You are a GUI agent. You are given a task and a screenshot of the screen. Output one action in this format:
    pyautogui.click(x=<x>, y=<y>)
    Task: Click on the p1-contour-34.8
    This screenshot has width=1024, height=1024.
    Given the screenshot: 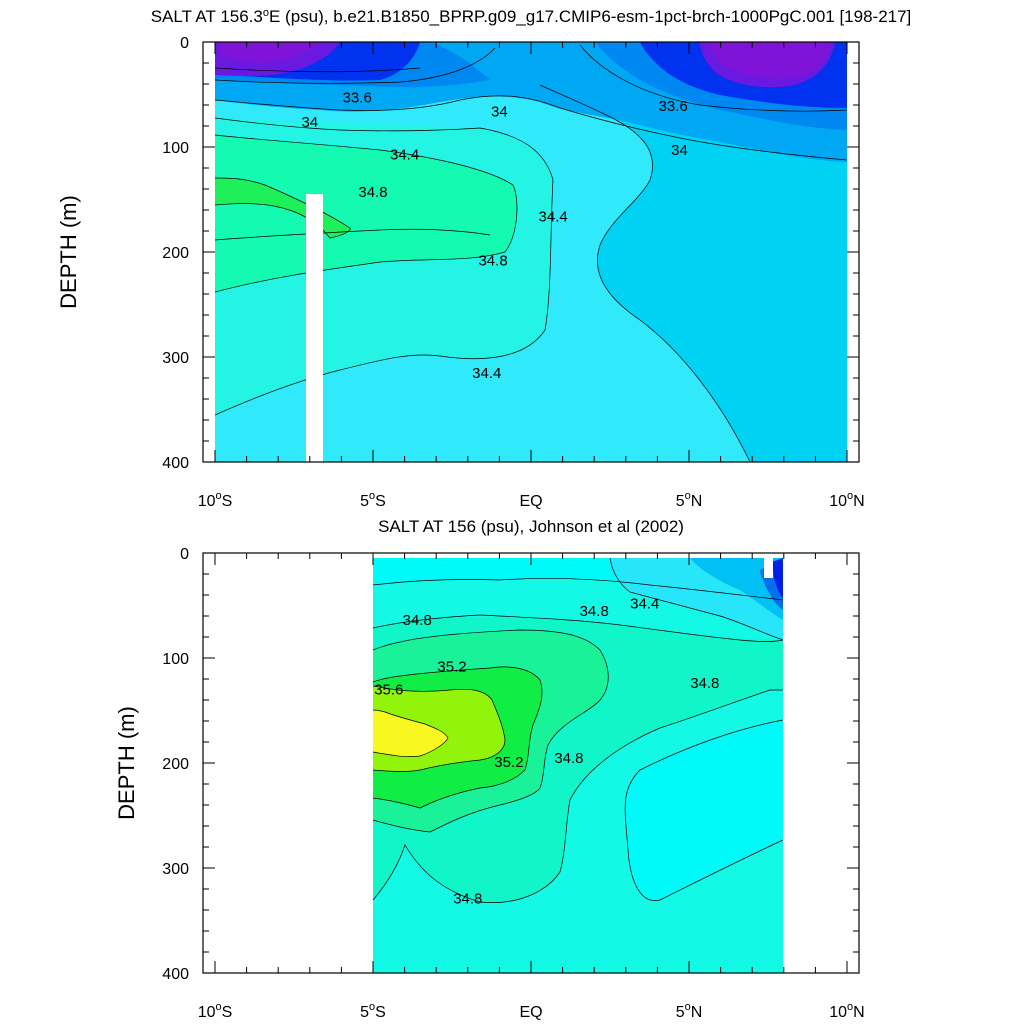 What is the action you would take?
    pyautogui.click(x=366, y=213)
    